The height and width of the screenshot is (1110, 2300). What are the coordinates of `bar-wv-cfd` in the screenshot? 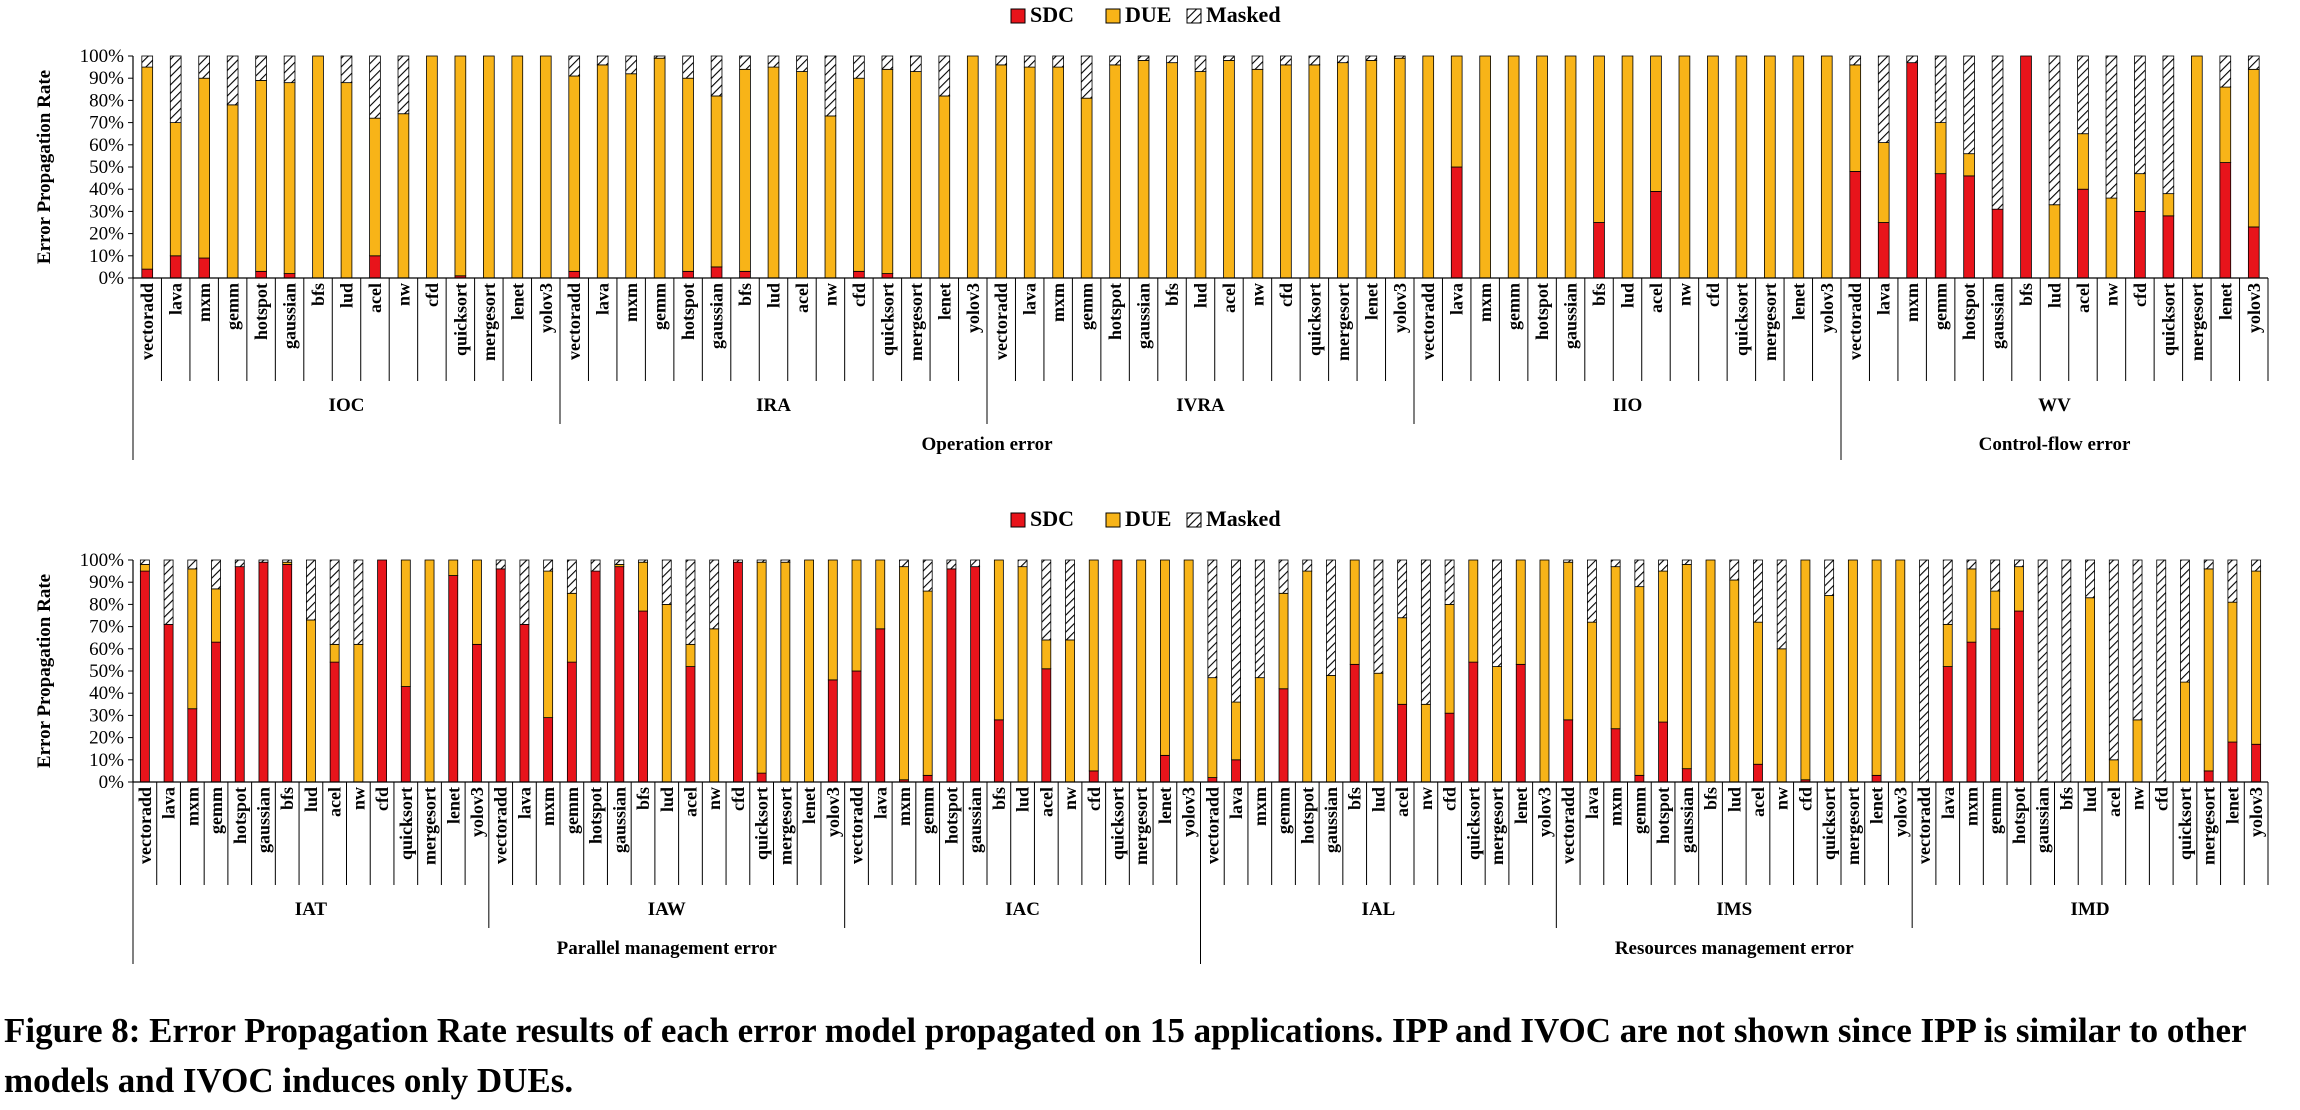 It's located at (2140, 167).